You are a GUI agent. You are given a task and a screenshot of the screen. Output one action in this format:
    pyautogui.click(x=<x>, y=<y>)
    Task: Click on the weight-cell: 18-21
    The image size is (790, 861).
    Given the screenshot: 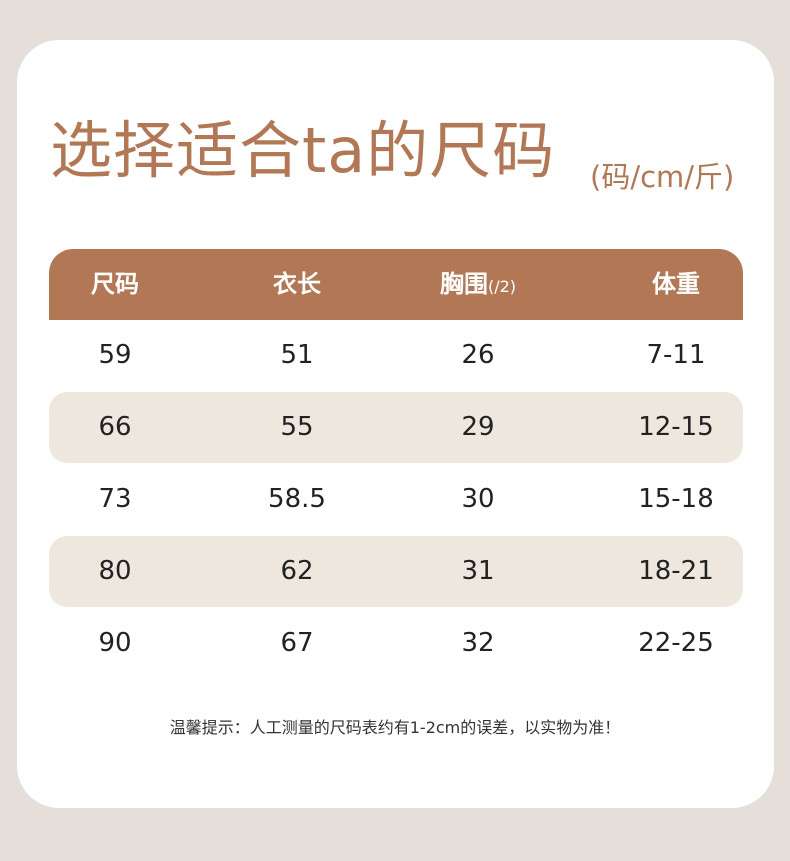 What is the action you would take?
    pyautogui.click(x=676, y=571)
    